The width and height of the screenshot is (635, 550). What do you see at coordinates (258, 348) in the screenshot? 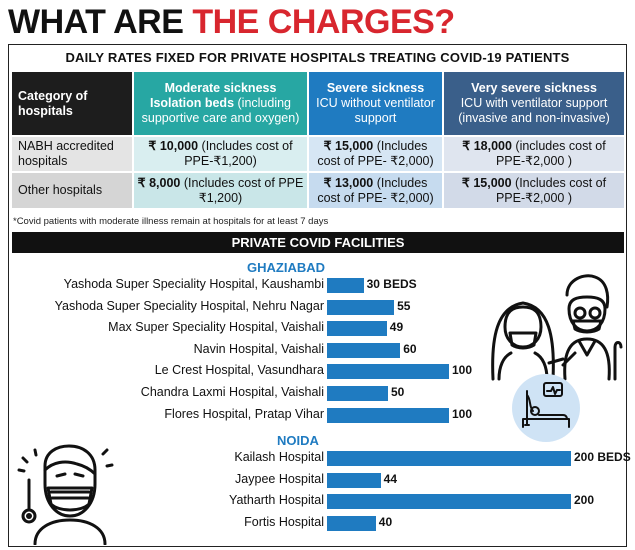
I see `facility-label: Navin Hospital, Vaishali` at bounding box center [258, 348].